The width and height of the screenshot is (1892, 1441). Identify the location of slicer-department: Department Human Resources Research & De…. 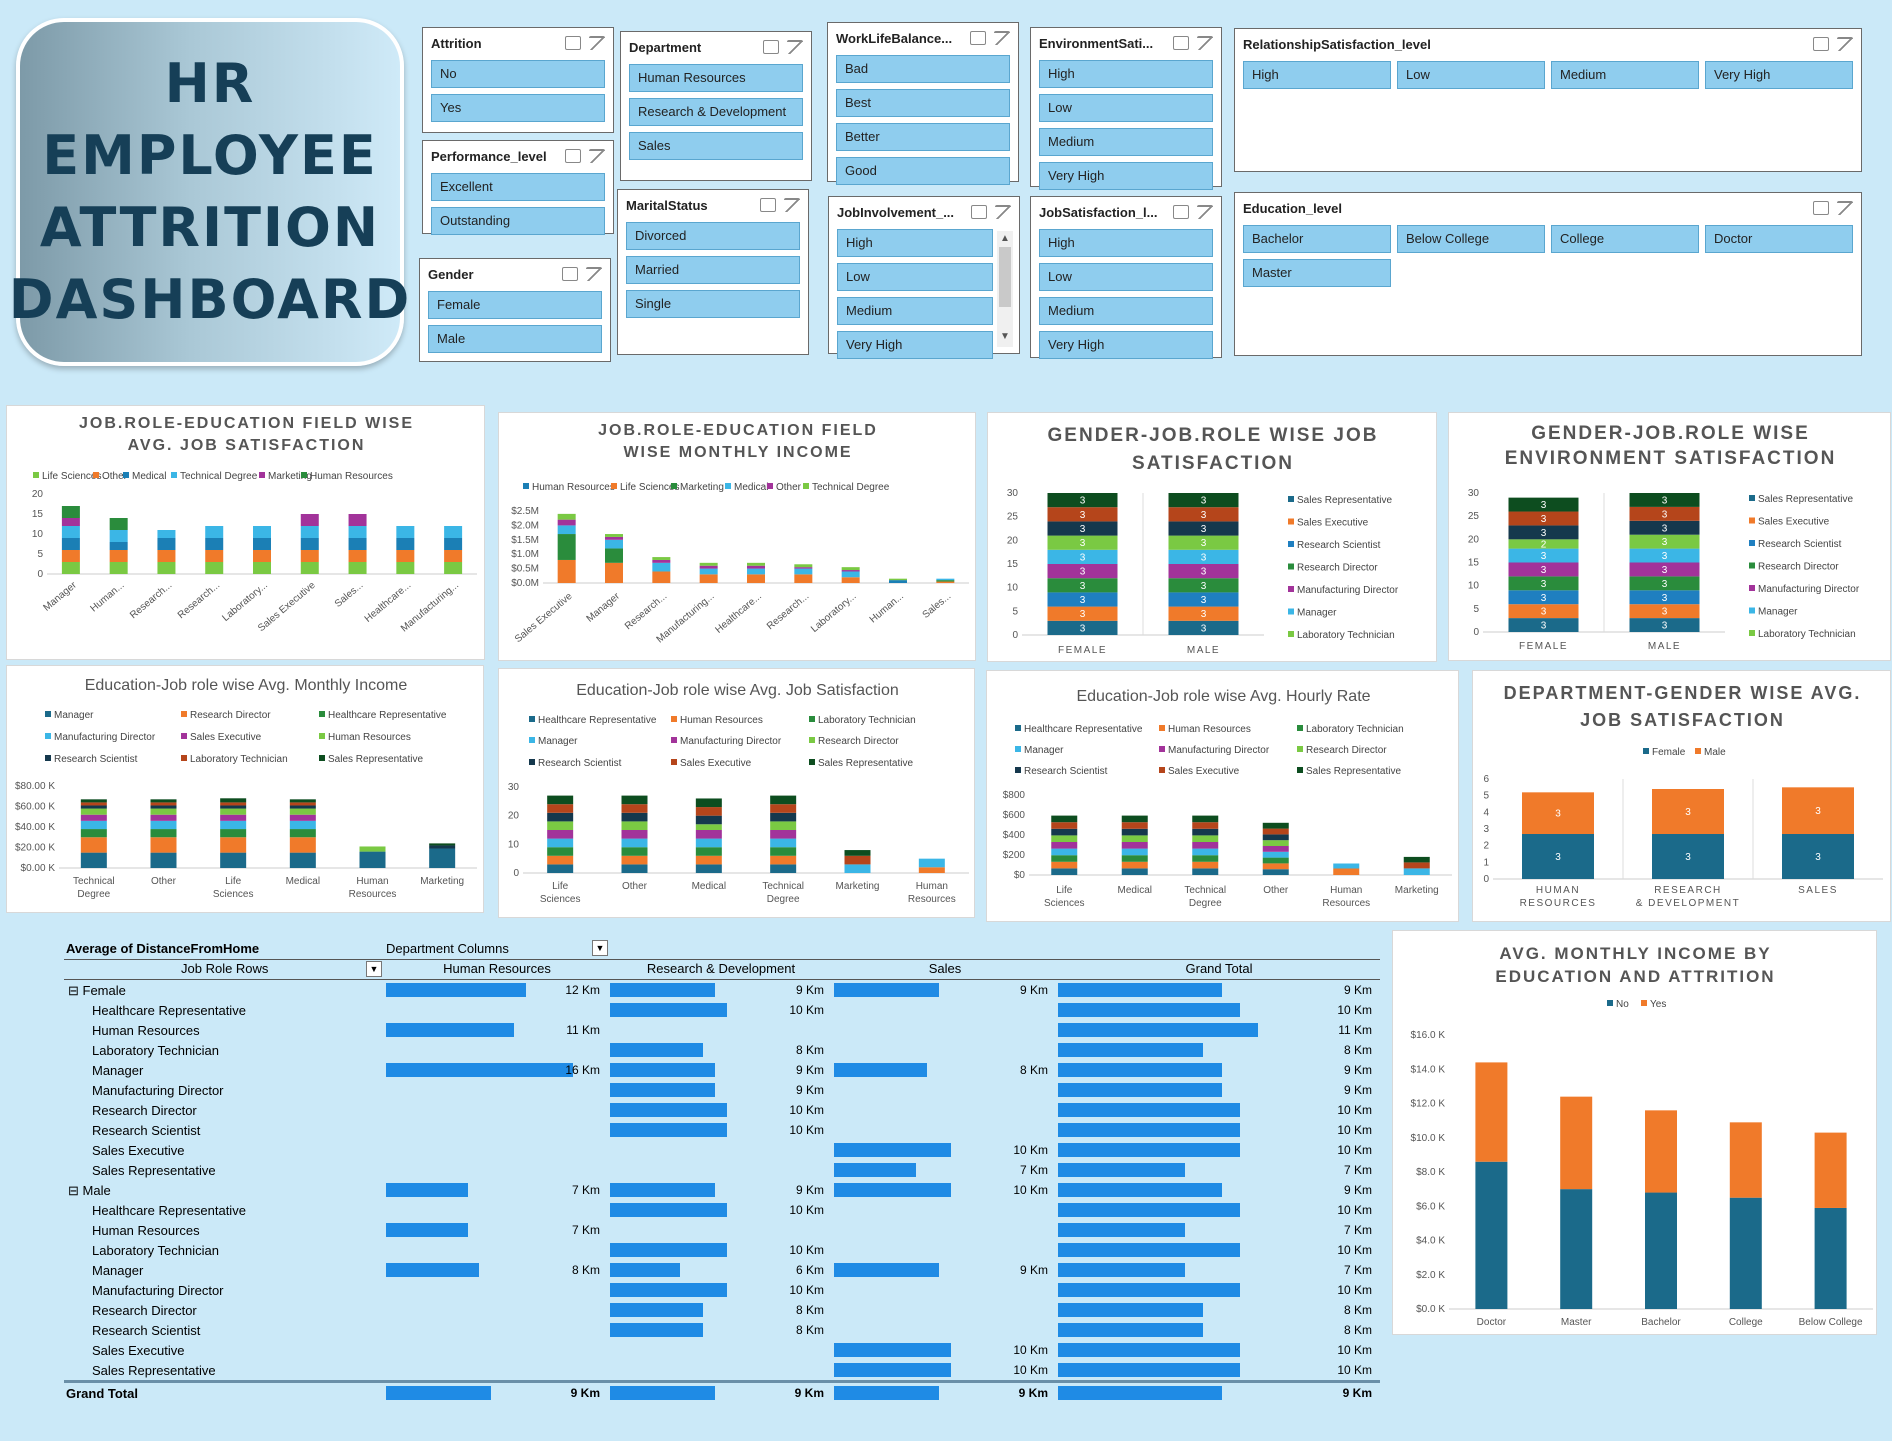
(716, 106).